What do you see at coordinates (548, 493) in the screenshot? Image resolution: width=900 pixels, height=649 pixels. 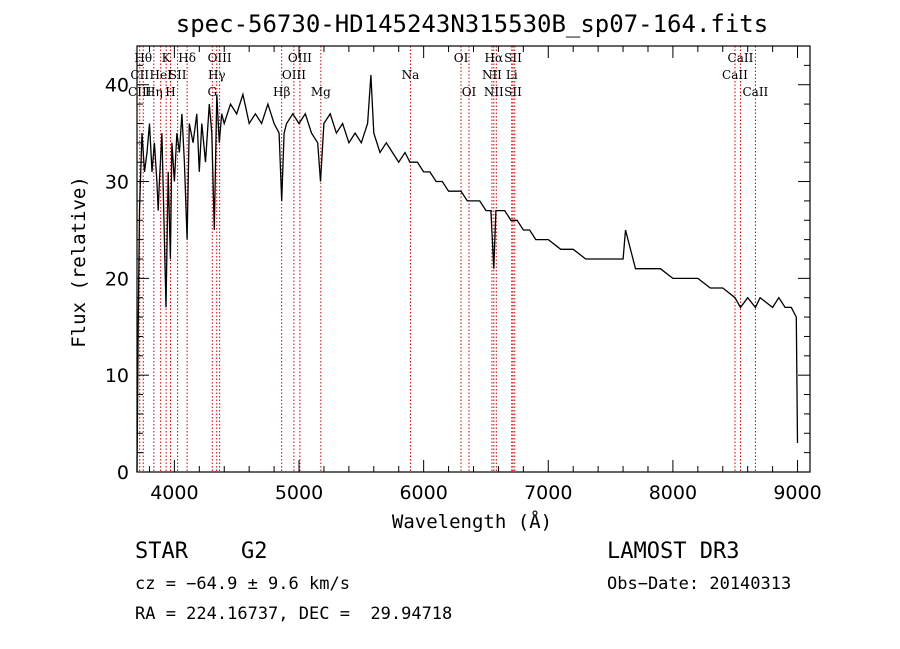 I see `x-tick-label: 7000` at bounding box center [548, 493].